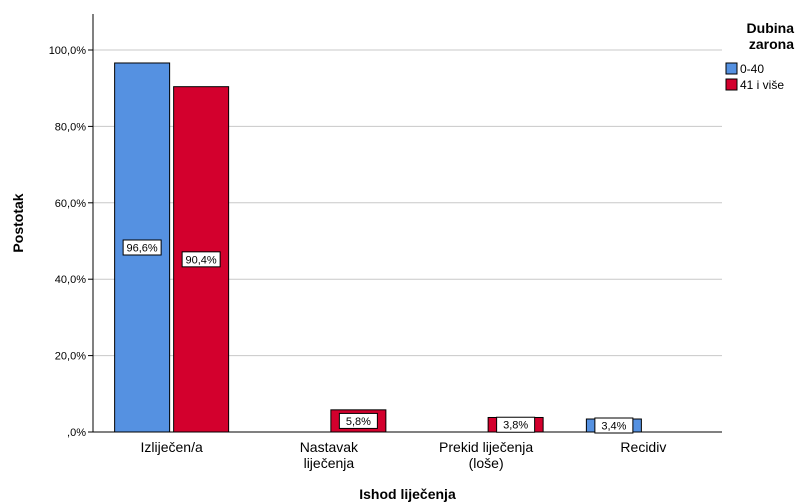 This screenshot has height=504, width=797. What do you see at coordinates (771, 28) in the screenshot?
I see `legend-title: Dubina` at bounding box center [771, 28].